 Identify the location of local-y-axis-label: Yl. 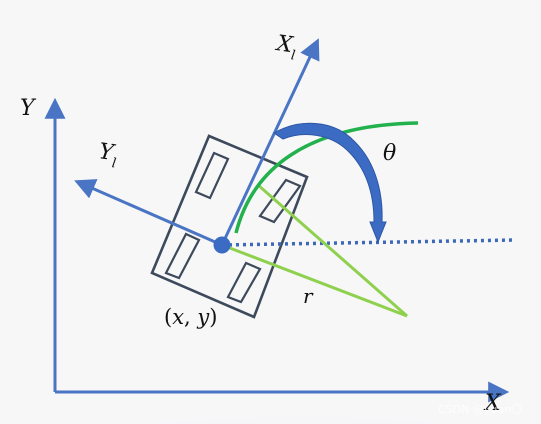
(107, 155).